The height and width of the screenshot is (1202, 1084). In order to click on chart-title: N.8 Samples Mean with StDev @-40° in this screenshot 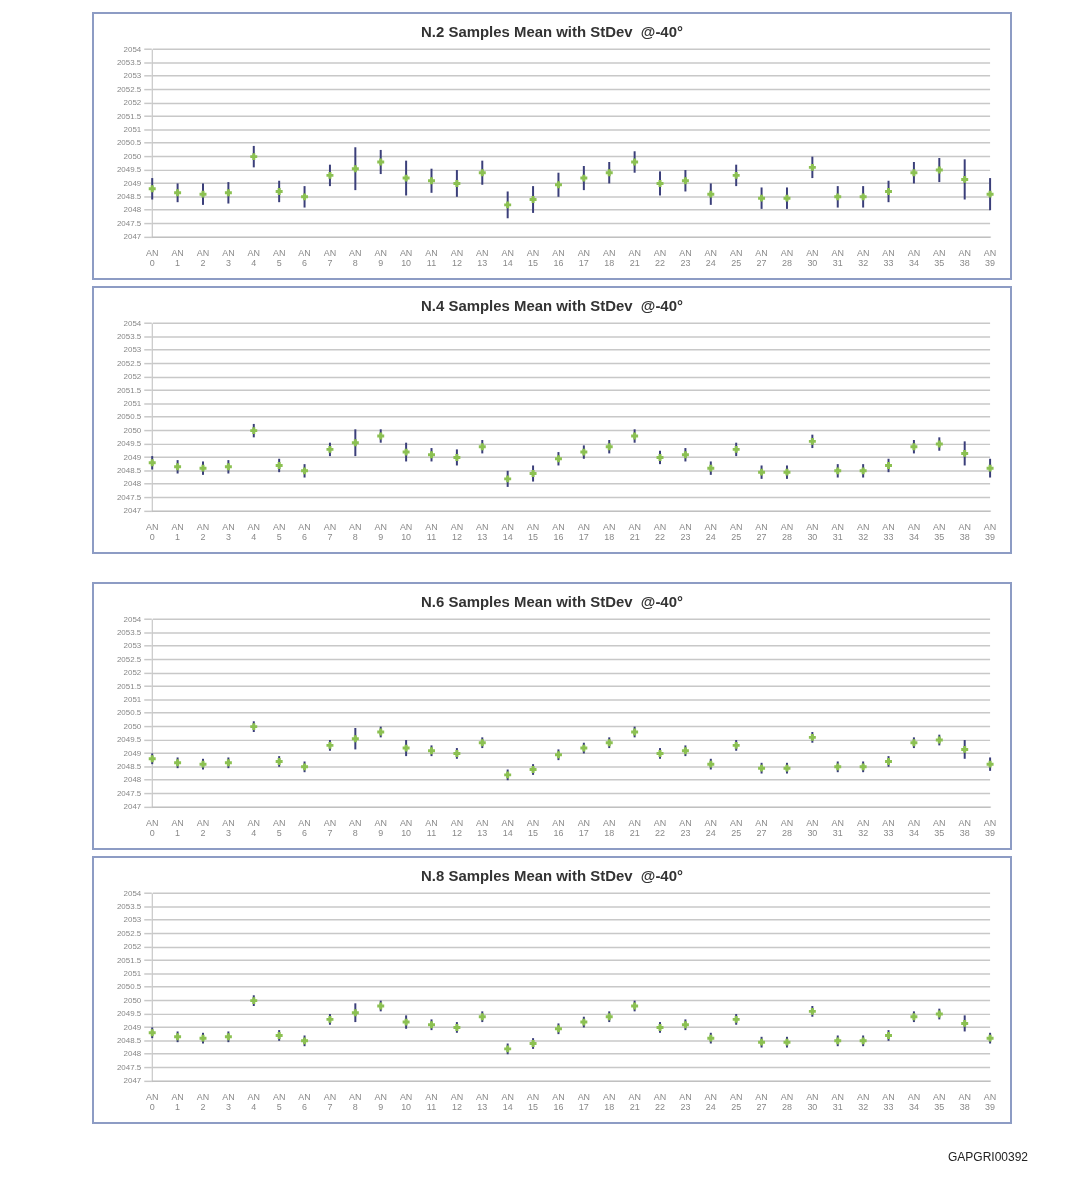, I will do `click(552, 875)`.